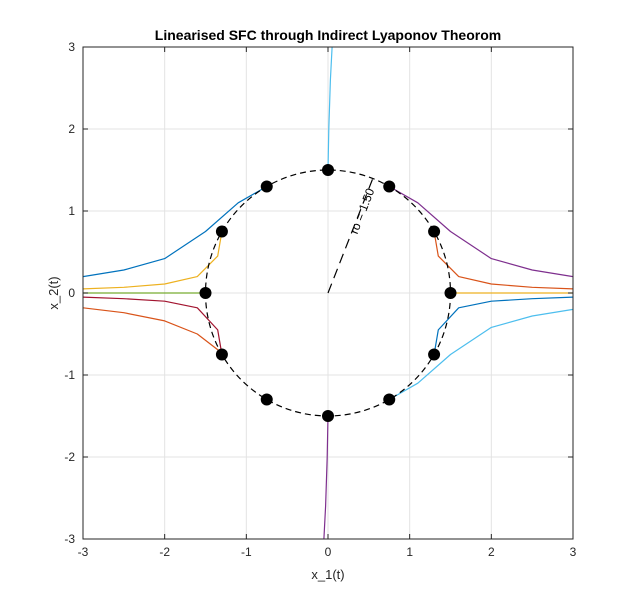 This screenshot has height=608, width=633. What do you see at coordinates (327, 574) in the screenshot?
I see `x-axis-label: x_1(t)` at bounding box center [327, 574].